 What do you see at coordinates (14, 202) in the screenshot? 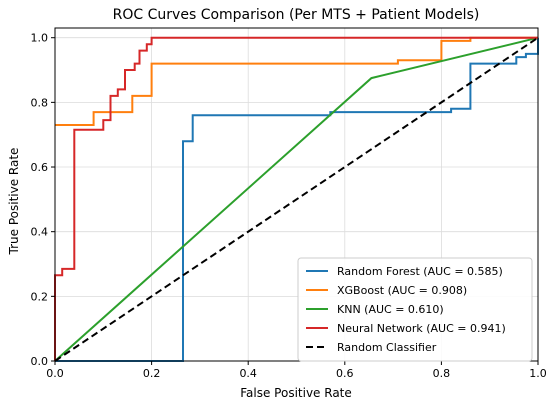
I see `y-axis-label: True Positive Rate` at bounding box center [14, 202].